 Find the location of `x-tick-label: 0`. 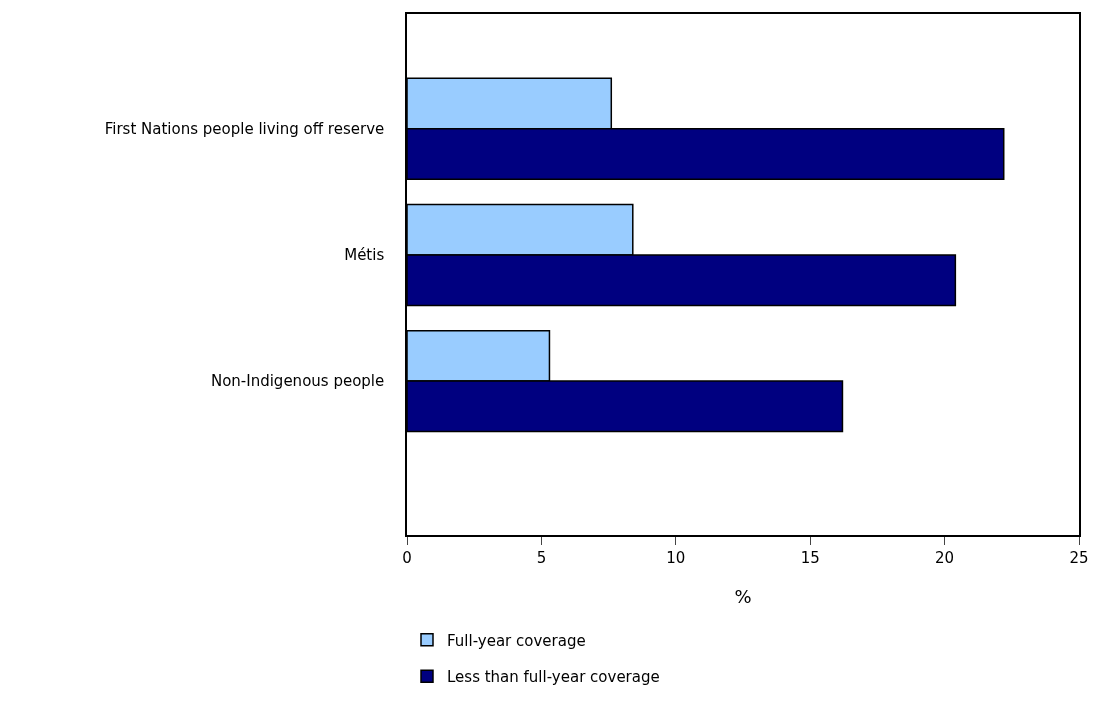

x-tick-label: 0 is located at coordinates (407, 557).